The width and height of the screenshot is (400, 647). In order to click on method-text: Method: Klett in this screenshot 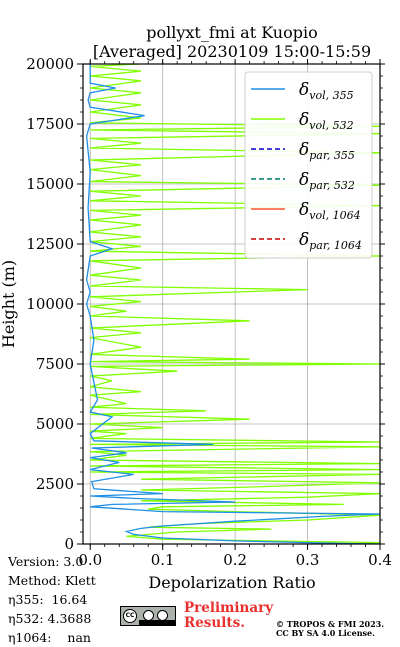, I will do `click(52, 580)`.